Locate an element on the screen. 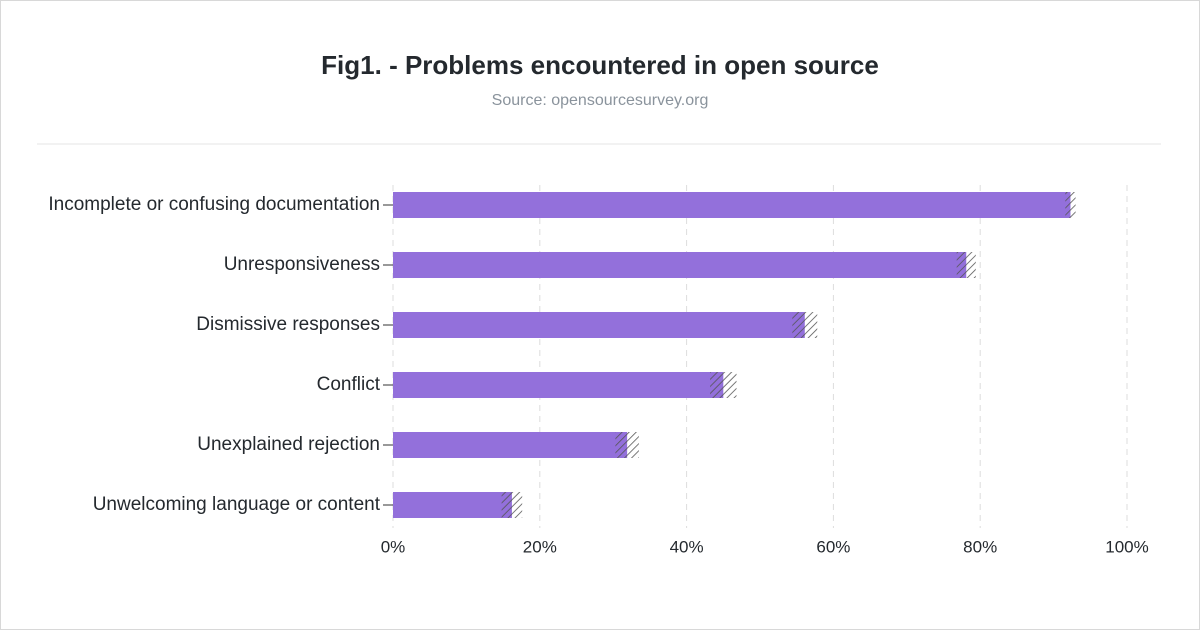  x-tick-label: 80% is located at coordinates (980, 546).